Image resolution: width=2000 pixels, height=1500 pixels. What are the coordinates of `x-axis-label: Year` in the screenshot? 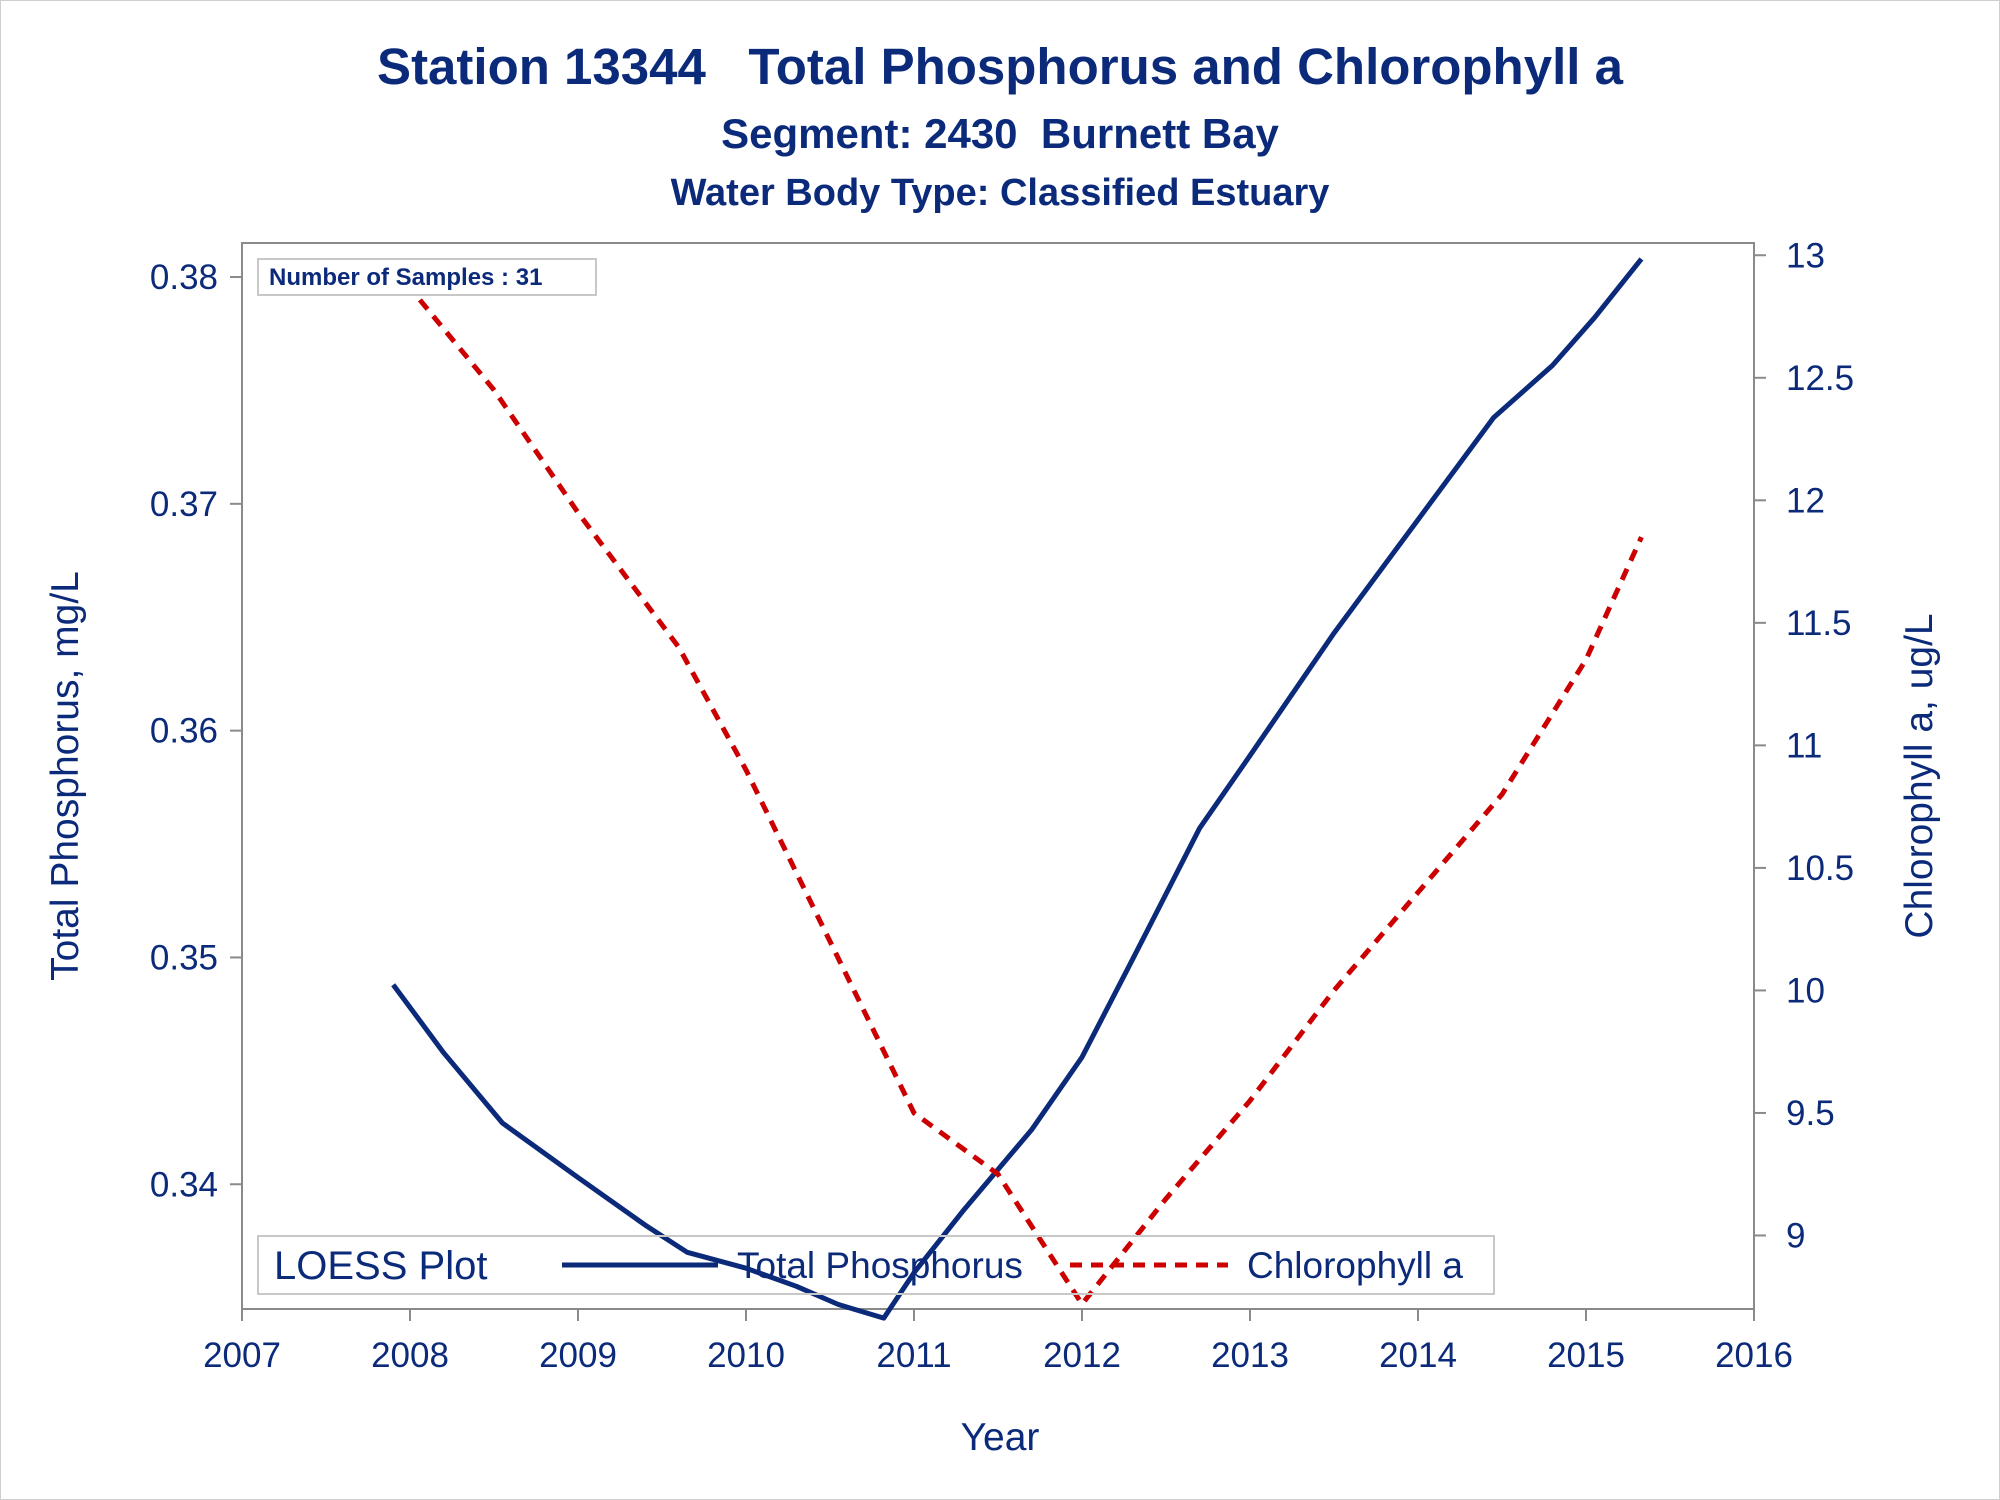 It's located at (1000, 1437).